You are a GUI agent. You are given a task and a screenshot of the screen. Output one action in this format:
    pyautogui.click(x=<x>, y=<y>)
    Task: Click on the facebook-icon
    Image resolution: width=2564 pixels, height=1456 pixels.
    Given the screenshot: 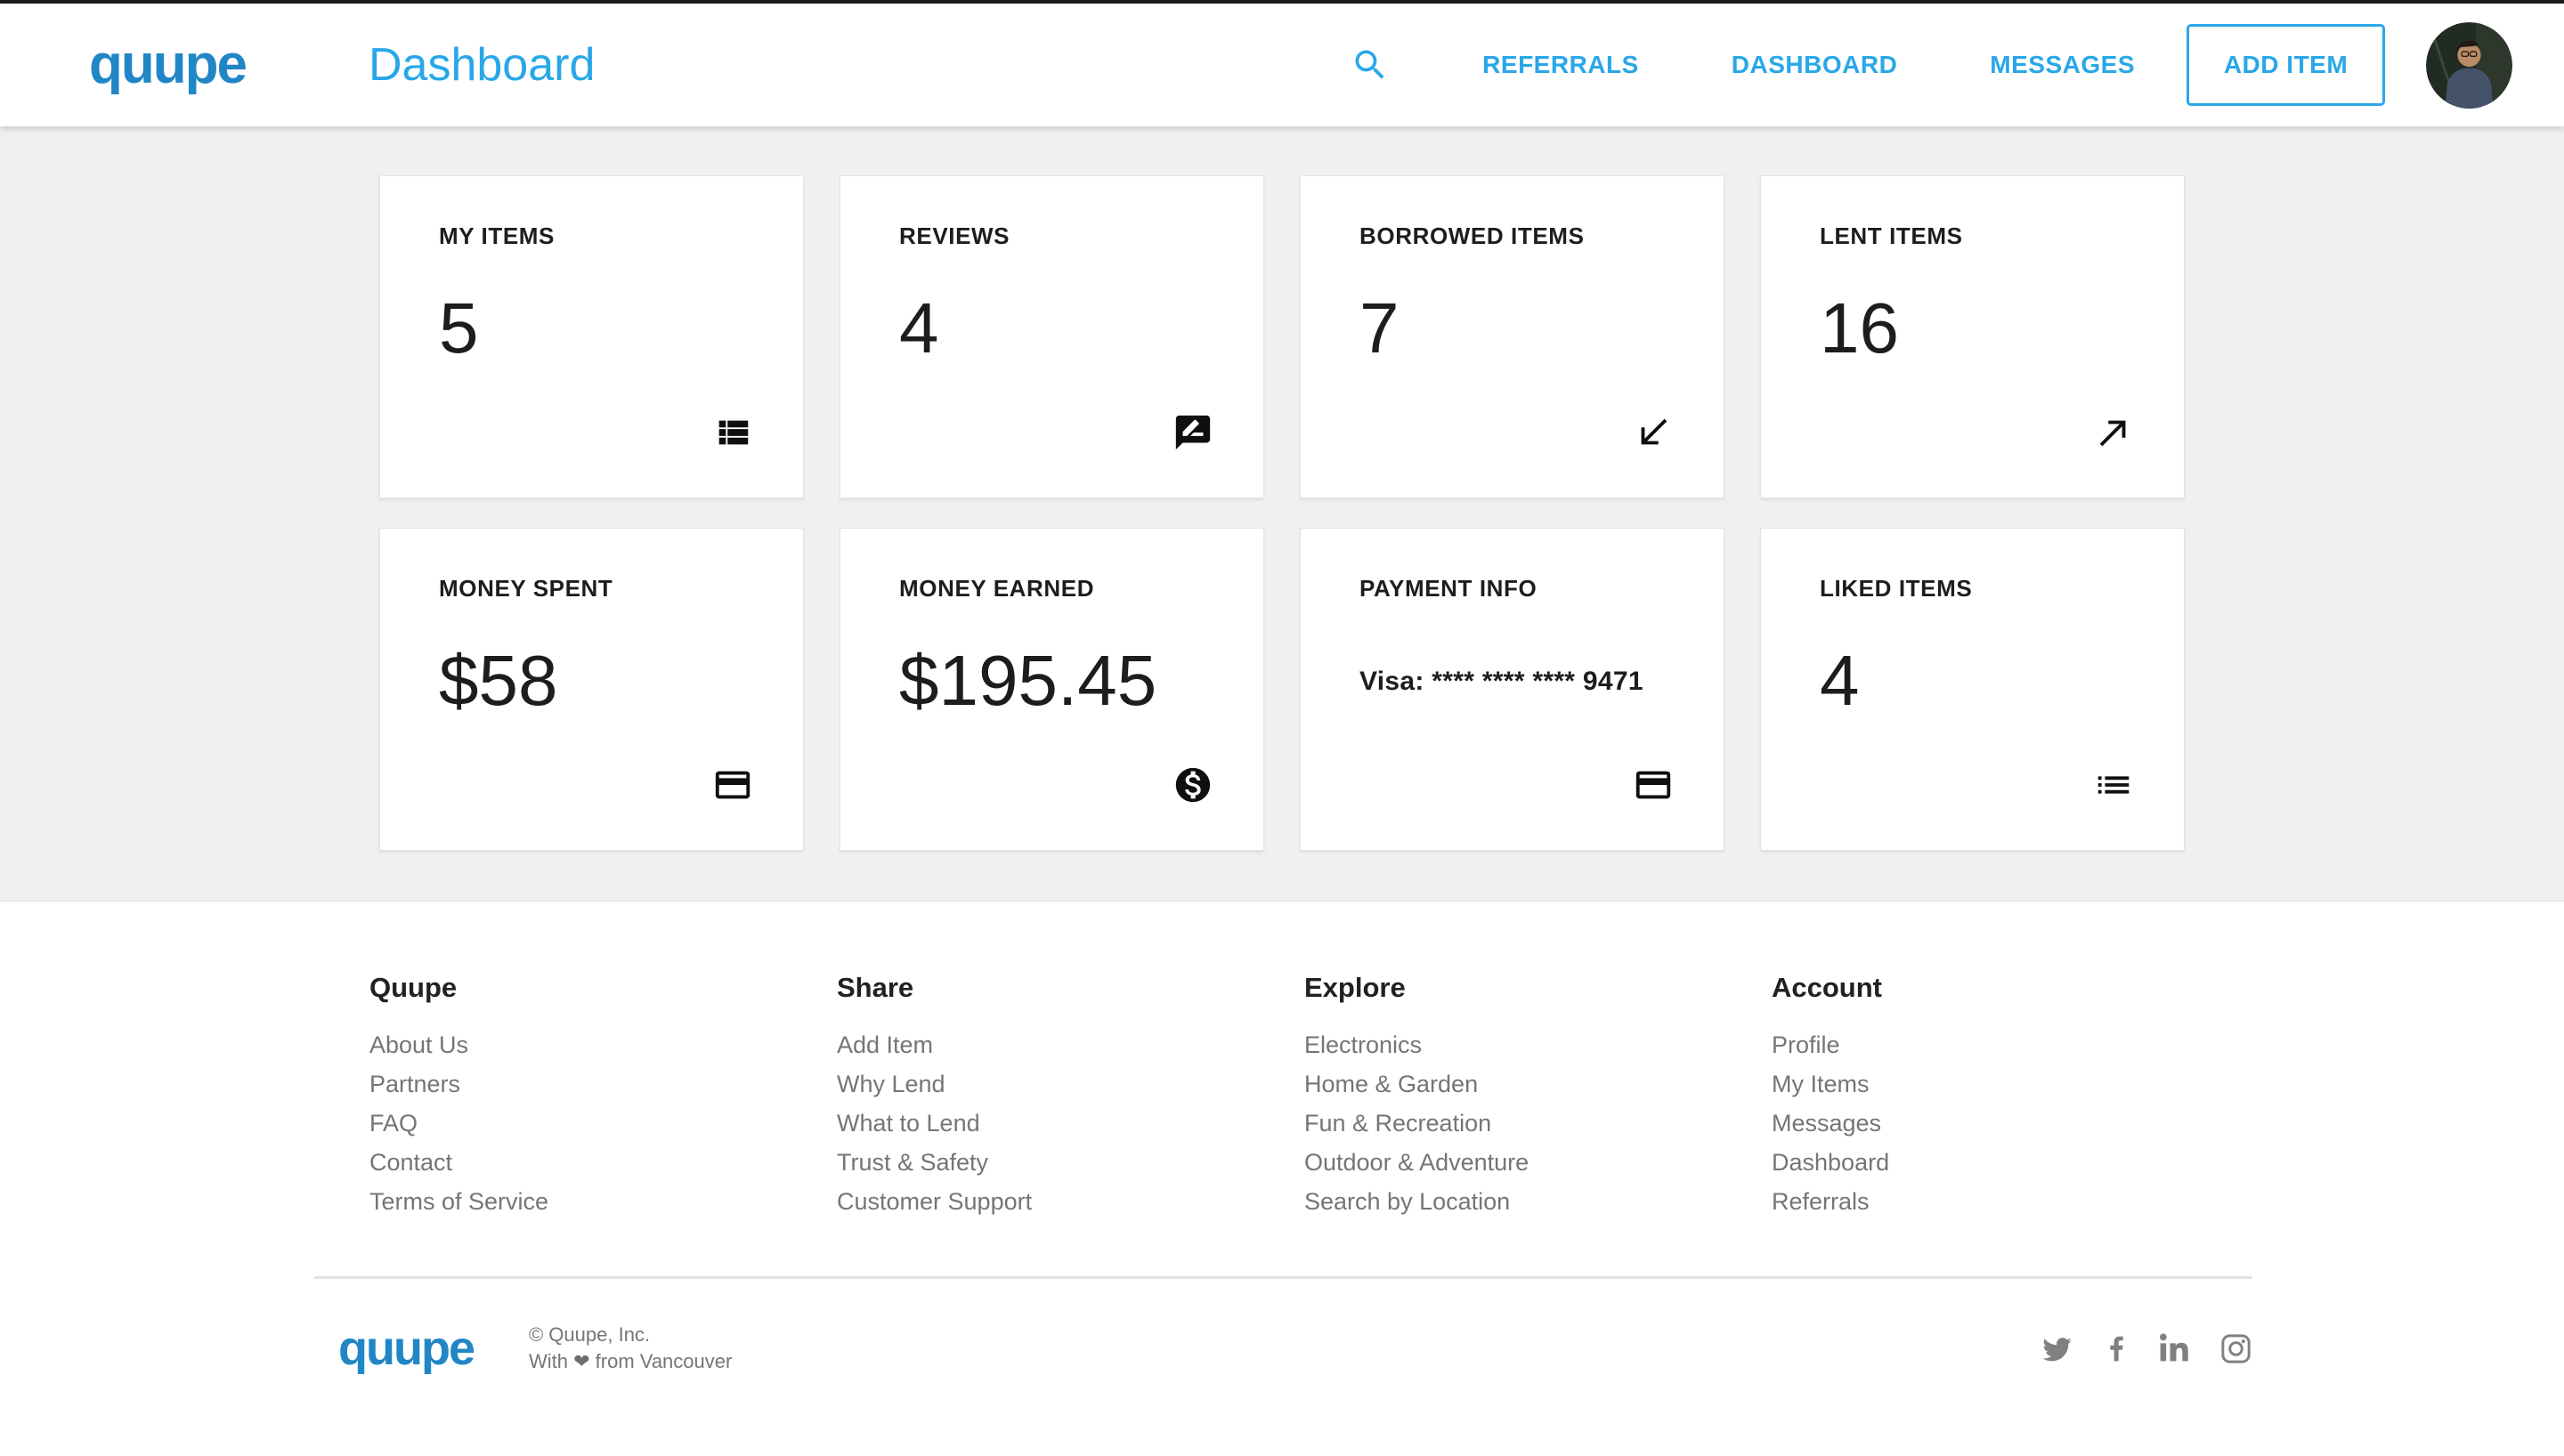 What is the action you would take?
    pyautogui.click(x=2116, y=1348)
    